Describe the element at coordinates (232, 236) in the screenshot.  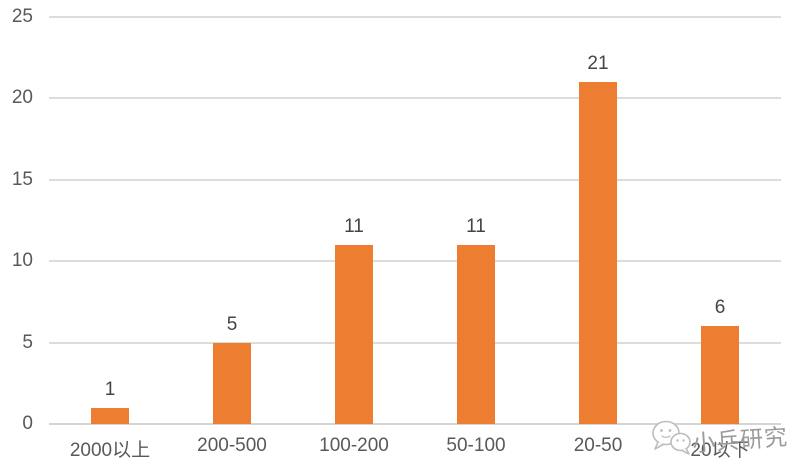
I see `category-slot: 5 200-500` at that location.